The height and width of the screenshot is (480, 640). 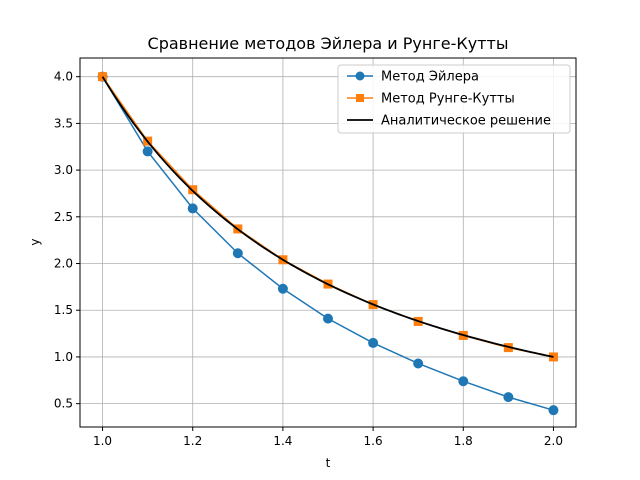 I want to click on y-tick-label-1: 1.0, so click(x=63, y=357).